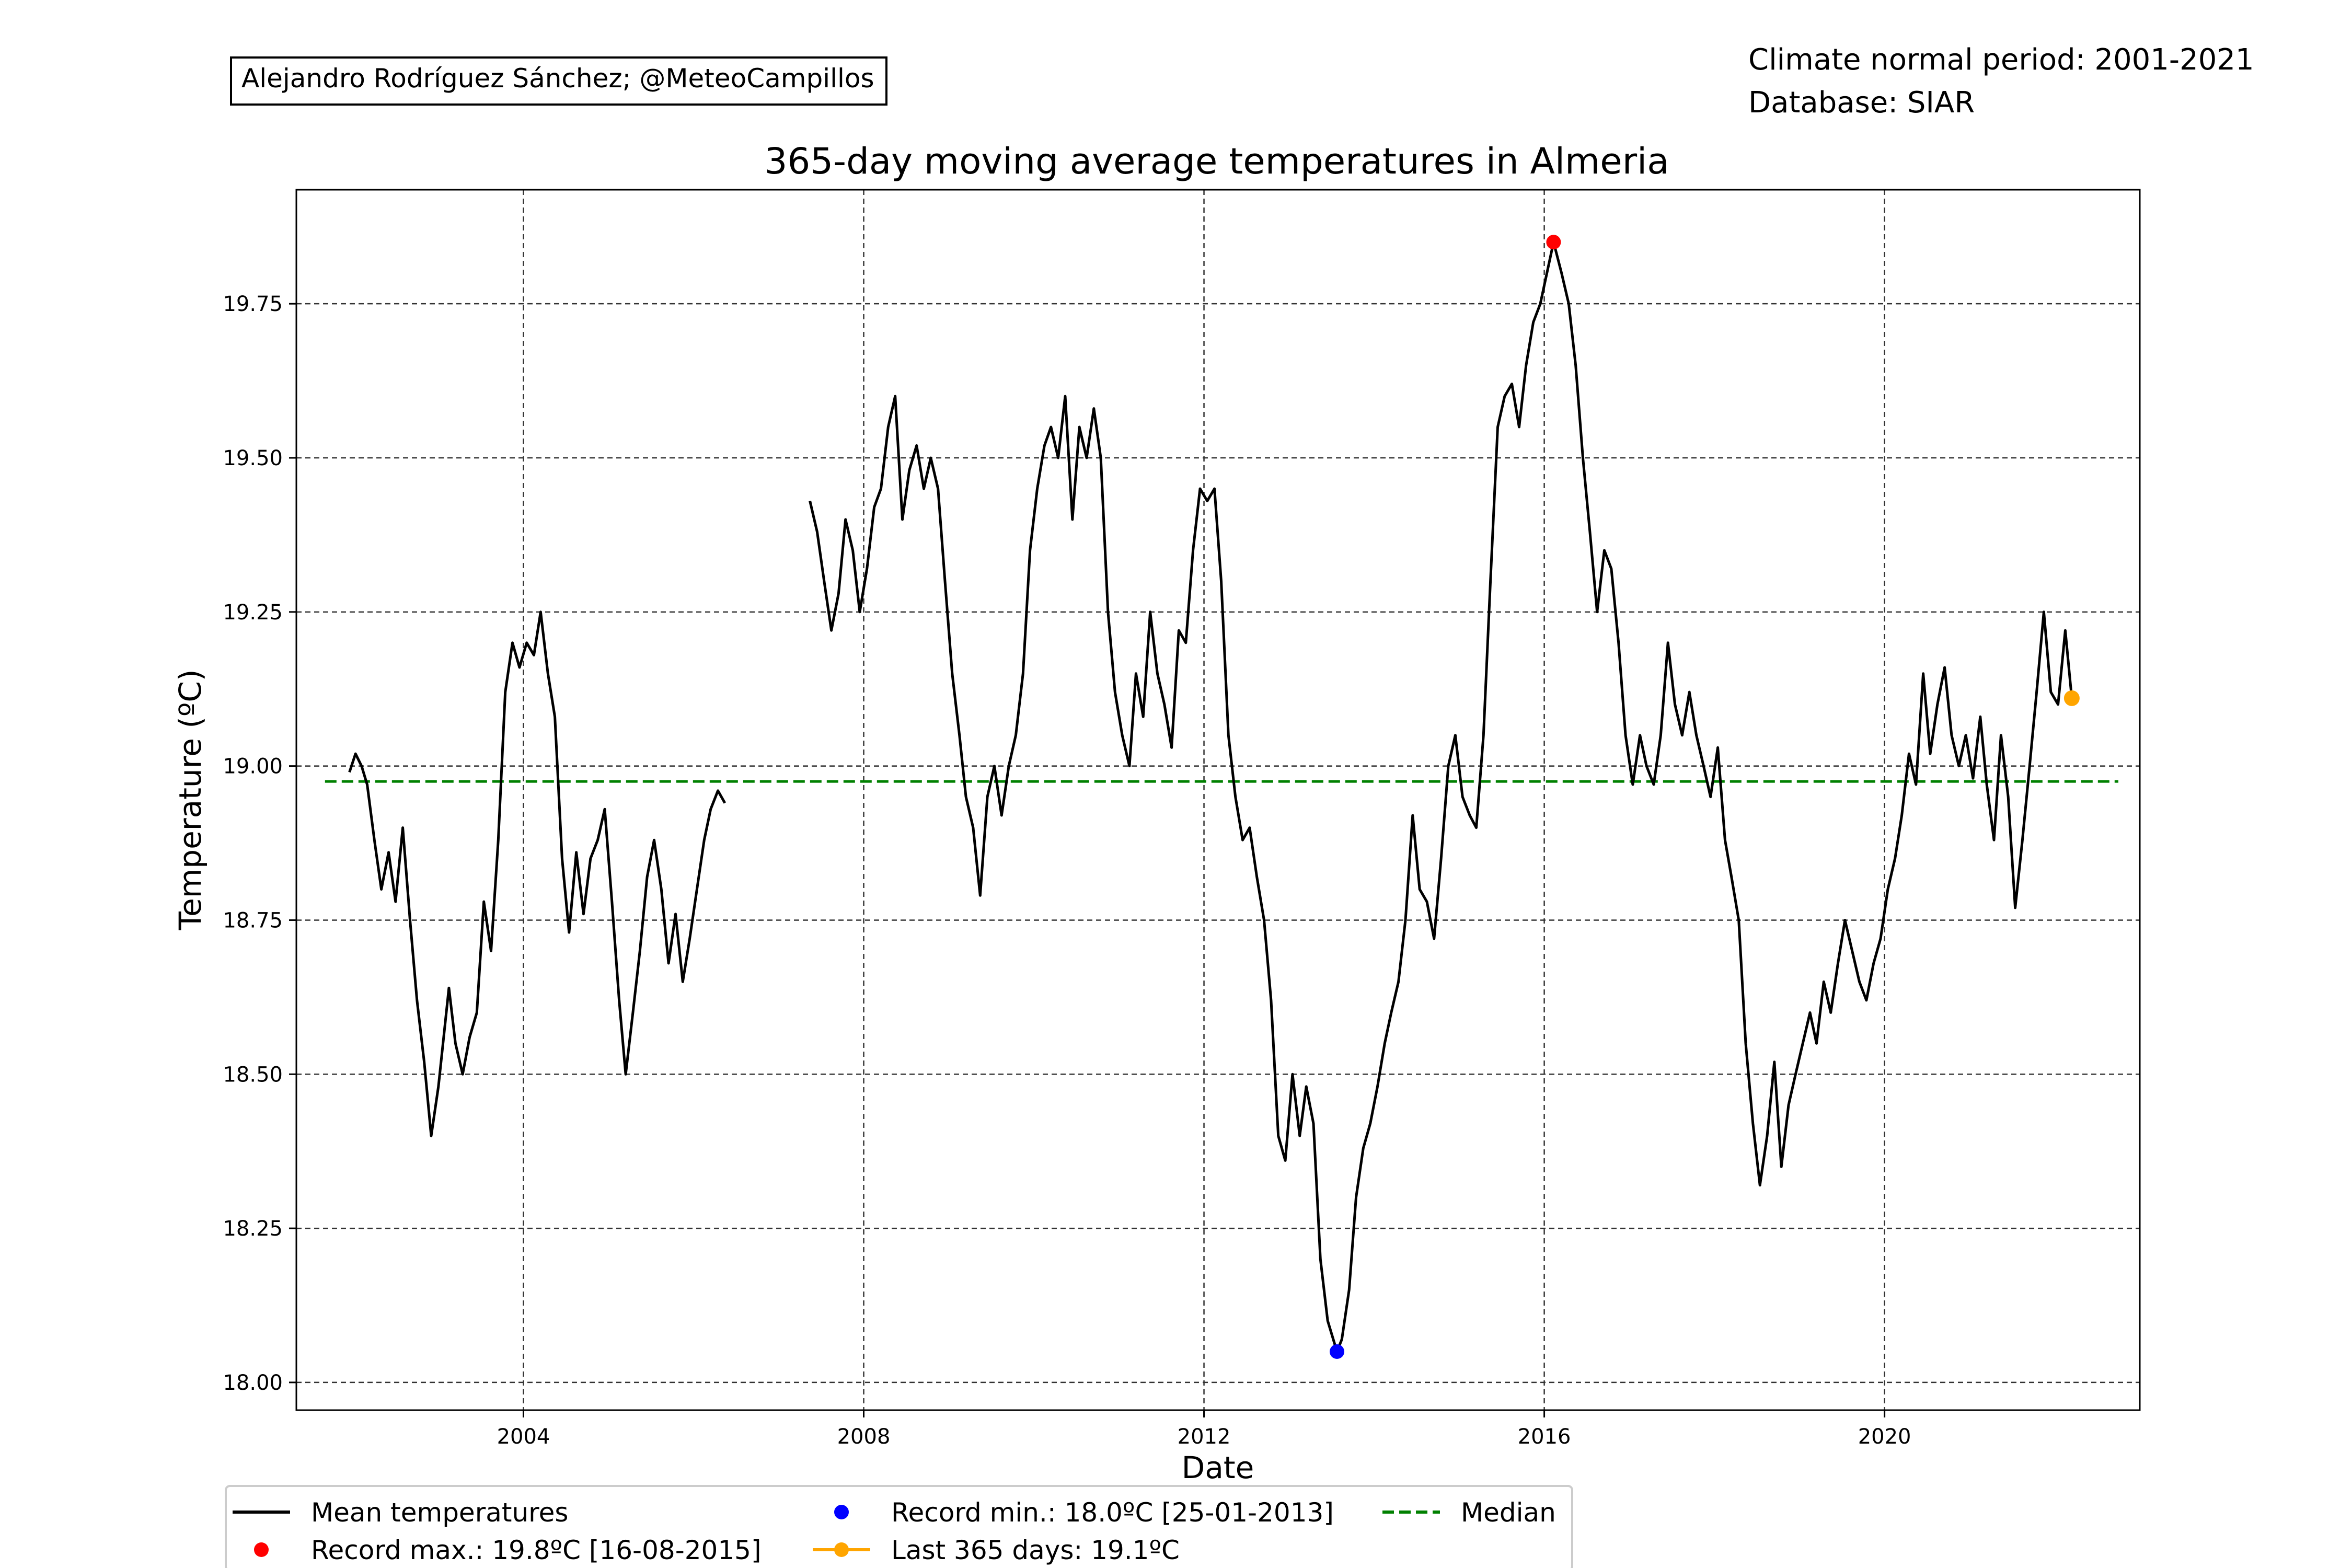 The height and width of the screenshot is (1568, 2352). Describe the element at coordinates (253, 1229) in the screenshot. I see `y-tick-label: 18.25` at that location.